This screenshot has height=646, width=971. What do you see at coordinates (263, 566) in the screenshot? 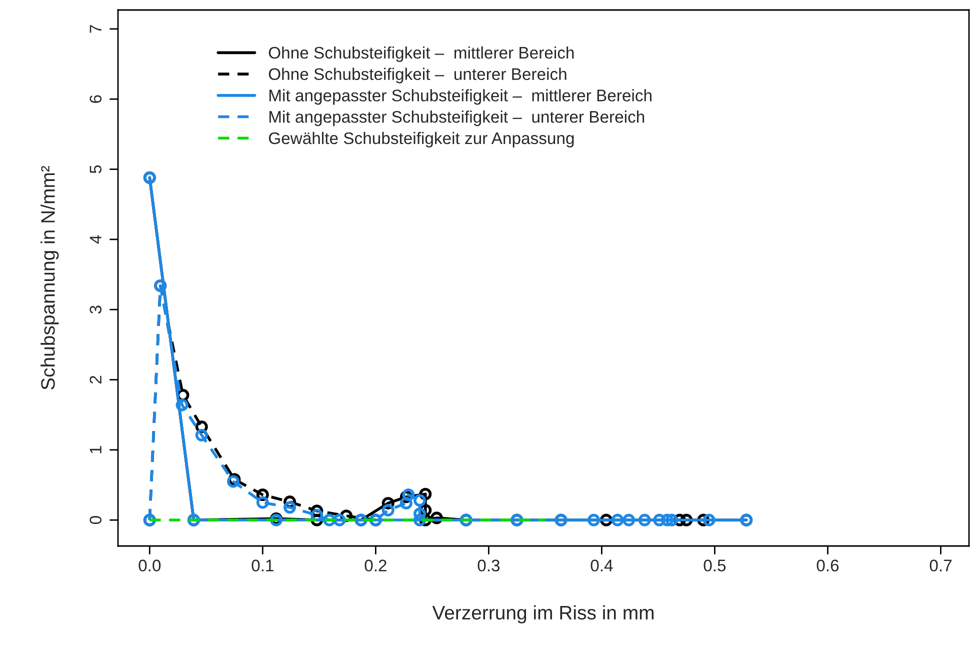
I see `x-tick-label: 0.1` at bounding box center [263, 566].